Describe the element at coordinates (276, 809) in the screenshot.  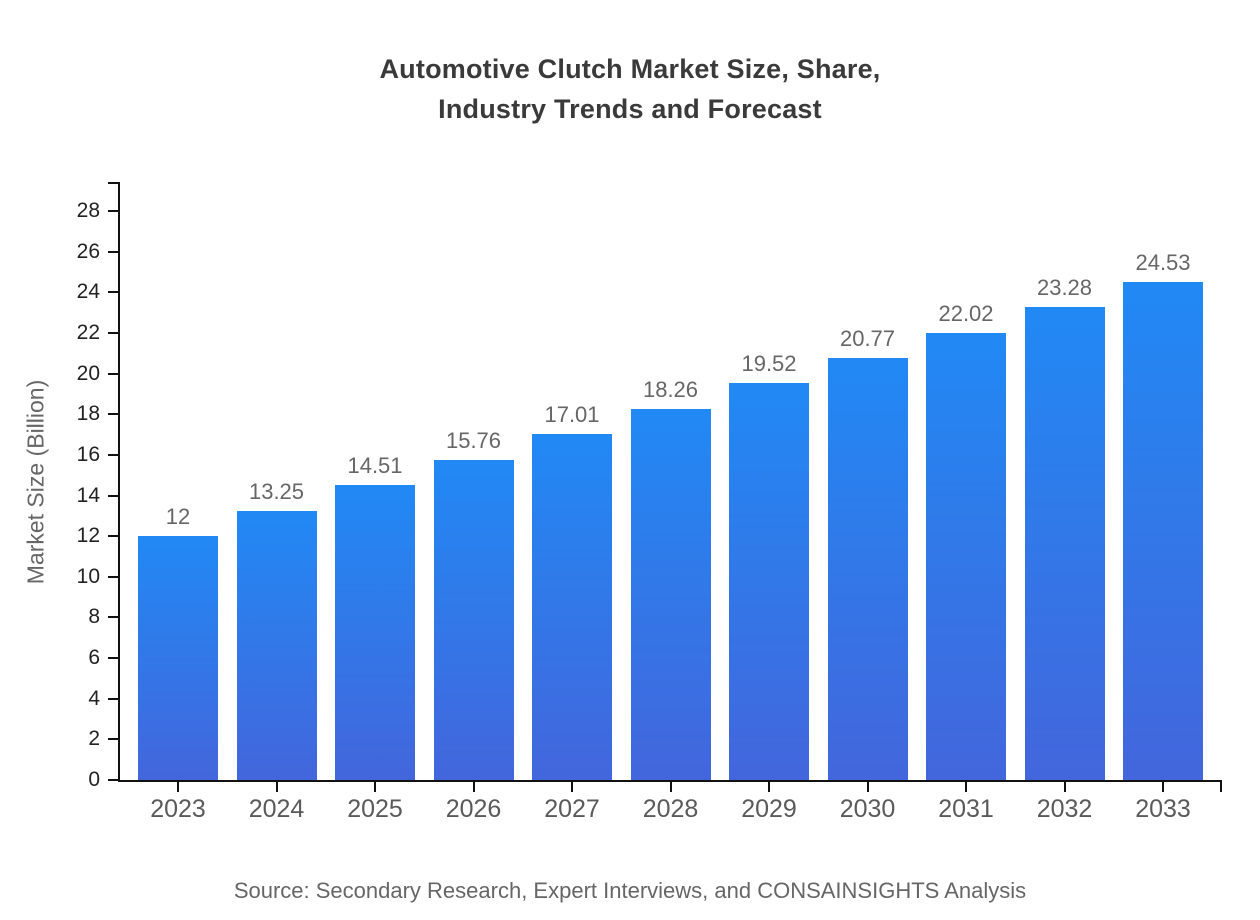
I see `x-tick-label: 2024` at that location.